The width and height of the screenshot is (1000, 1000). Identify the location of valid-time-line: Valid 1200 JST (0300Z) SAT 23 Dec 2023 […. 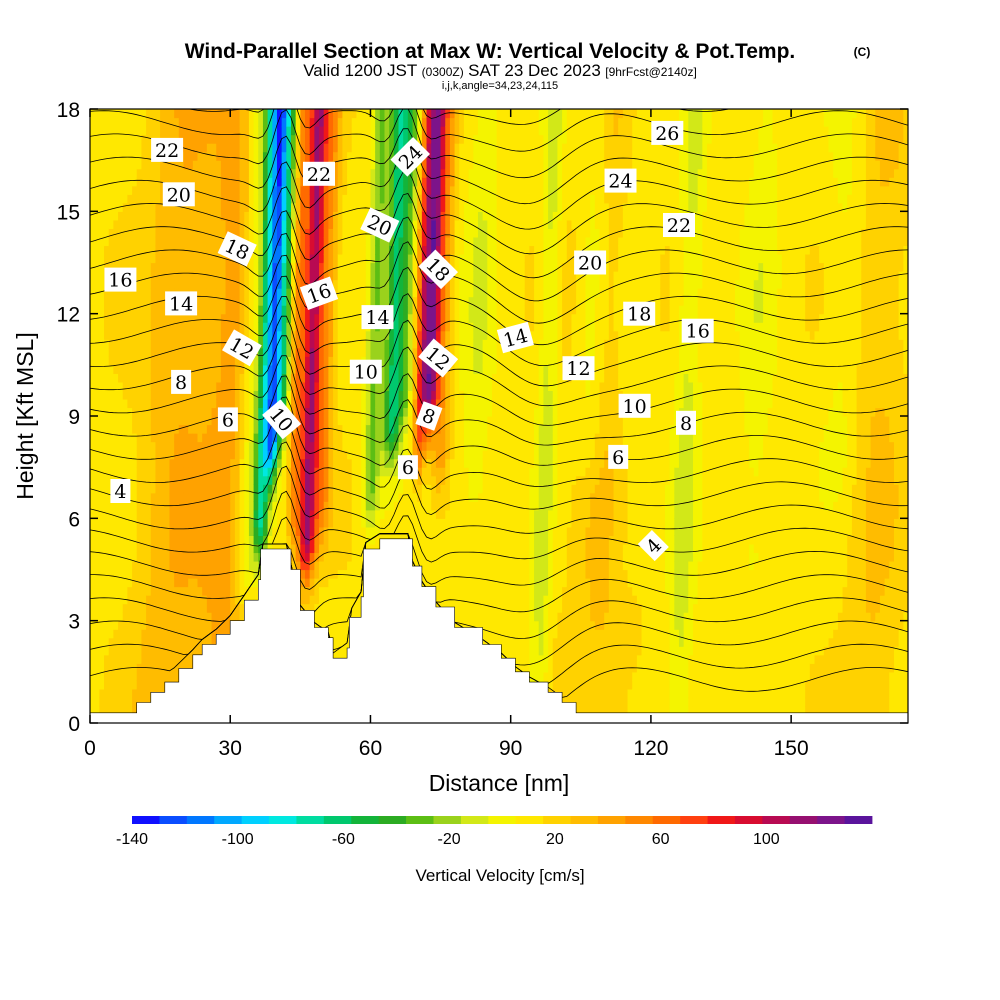
(500, 70).